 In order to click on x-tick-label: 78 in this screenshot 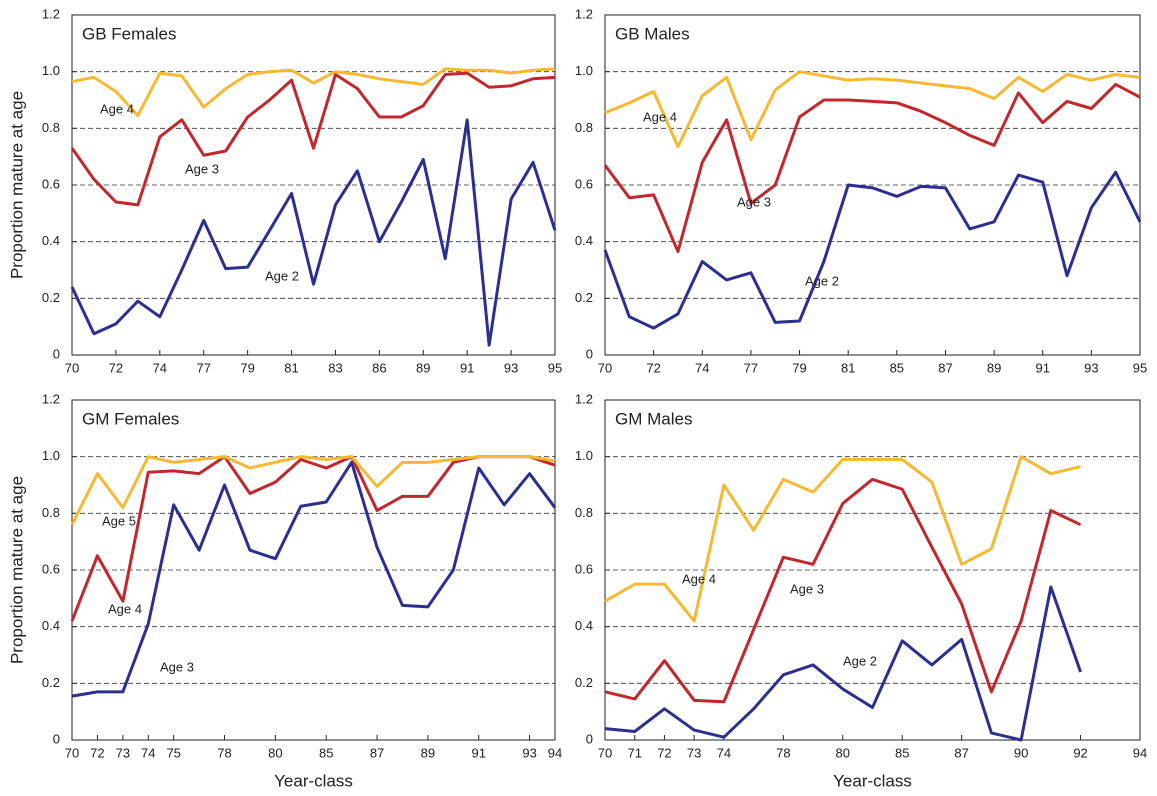, I will do `click(224, 752)`.